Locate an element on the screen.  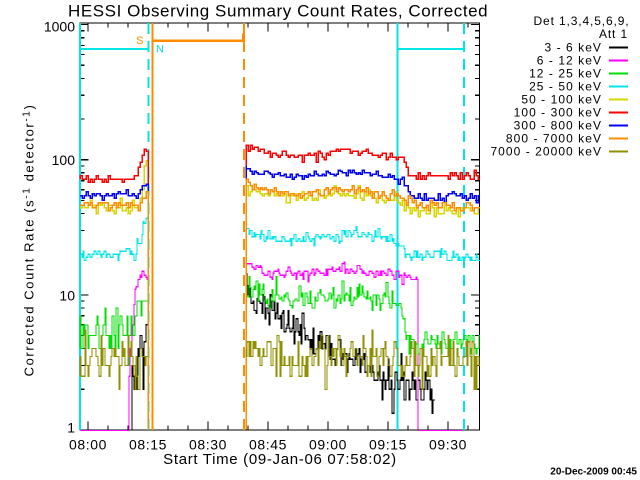
svg-text: S is located at coordinates (139, 41).